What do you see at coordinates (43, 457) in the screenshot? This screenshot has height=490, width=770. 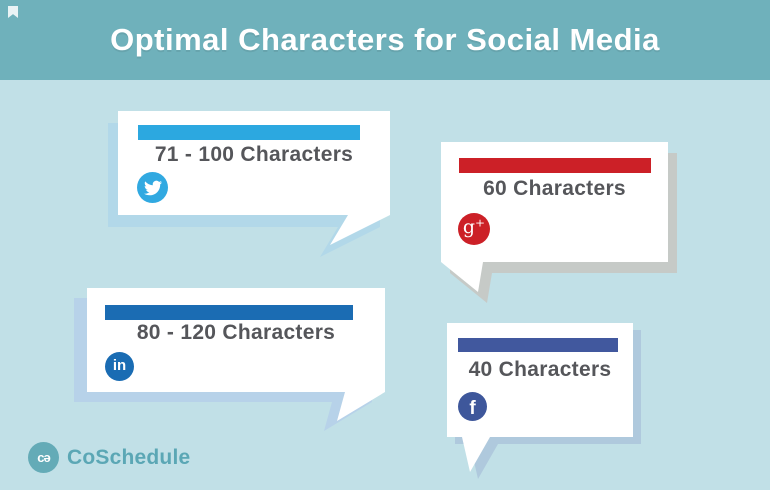 I see `coschedule-mark-icon: cə` at bounding box center [43, 457].